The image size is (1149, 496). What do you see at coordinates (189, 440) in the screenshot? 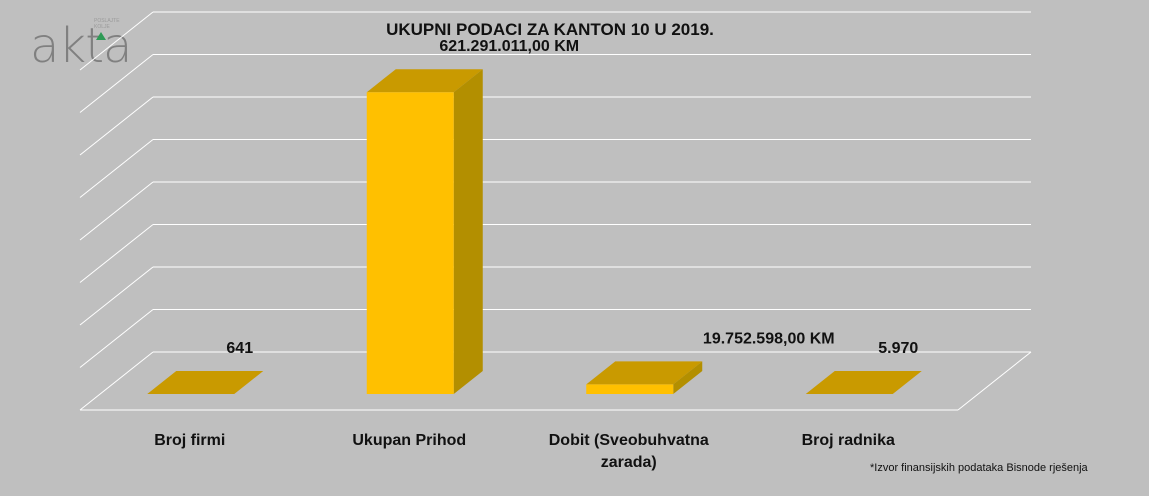
I see `category-label-1: Broj firmi` at bounding box center [189, 440].